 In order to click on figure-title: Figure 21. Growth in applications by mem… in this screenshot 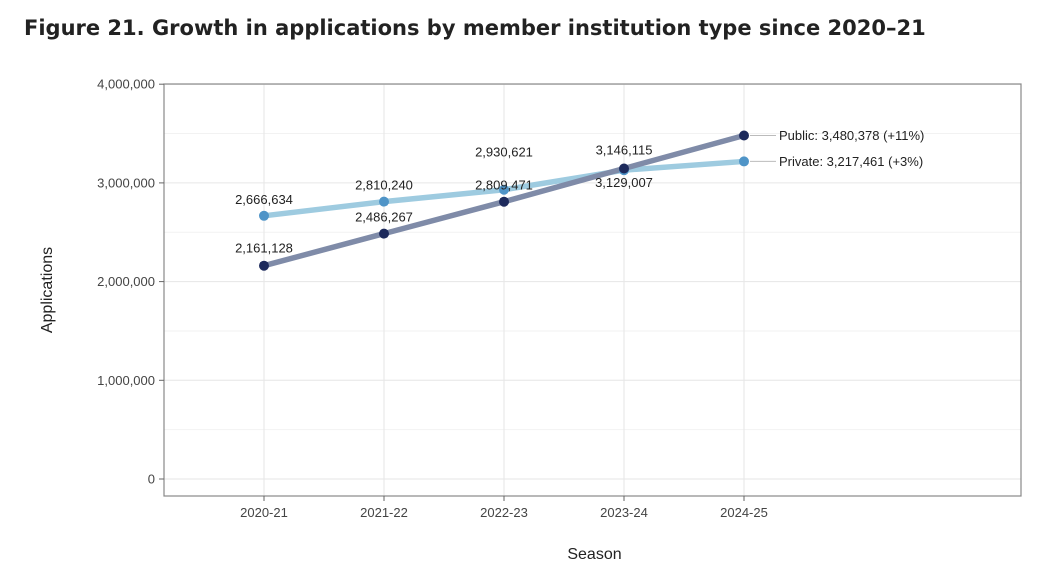, I will do `click(475, 28)`.